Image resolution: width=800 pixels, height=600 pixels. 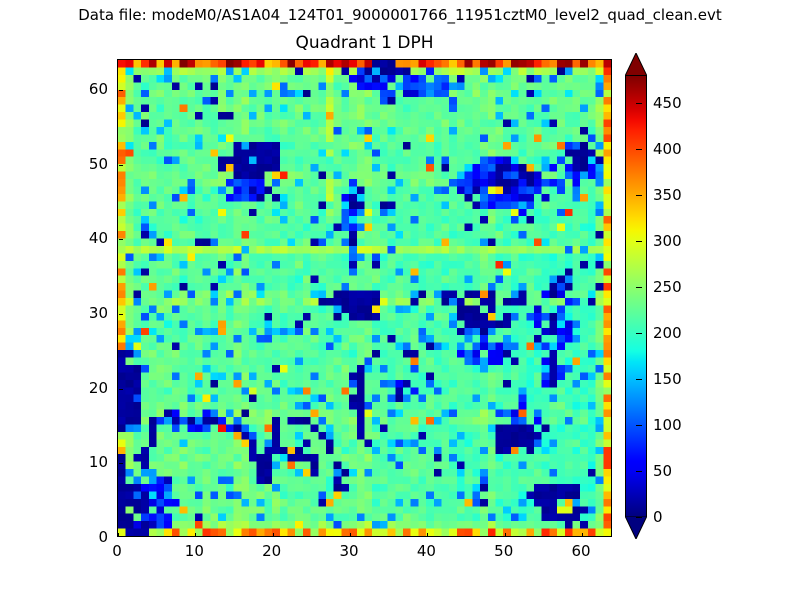 What do you see at coordinates (667, 378) in the screenshot?
I see `colorbar-tick-label: 150` at bounding box center [667, 378].